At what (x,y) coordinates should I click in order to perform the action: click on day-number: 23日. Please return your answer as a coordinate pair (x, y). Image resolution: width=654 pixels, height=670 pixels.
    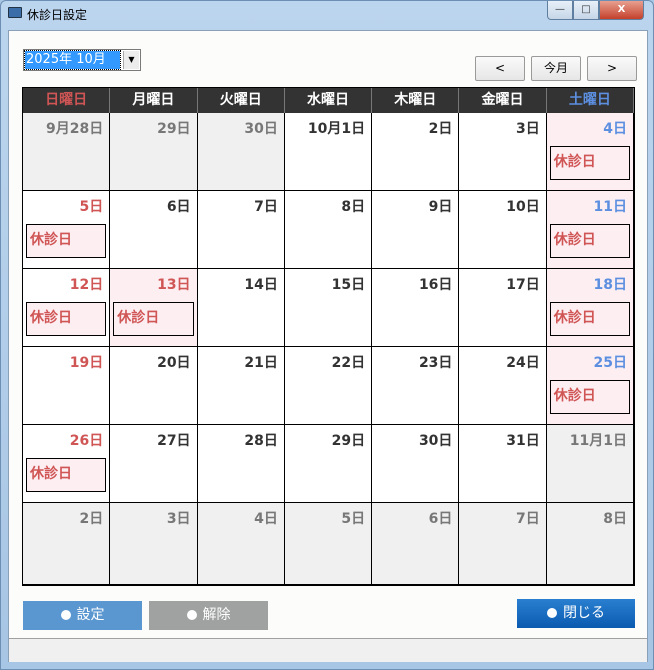
    Looking at the image, I should click on (435, 363).